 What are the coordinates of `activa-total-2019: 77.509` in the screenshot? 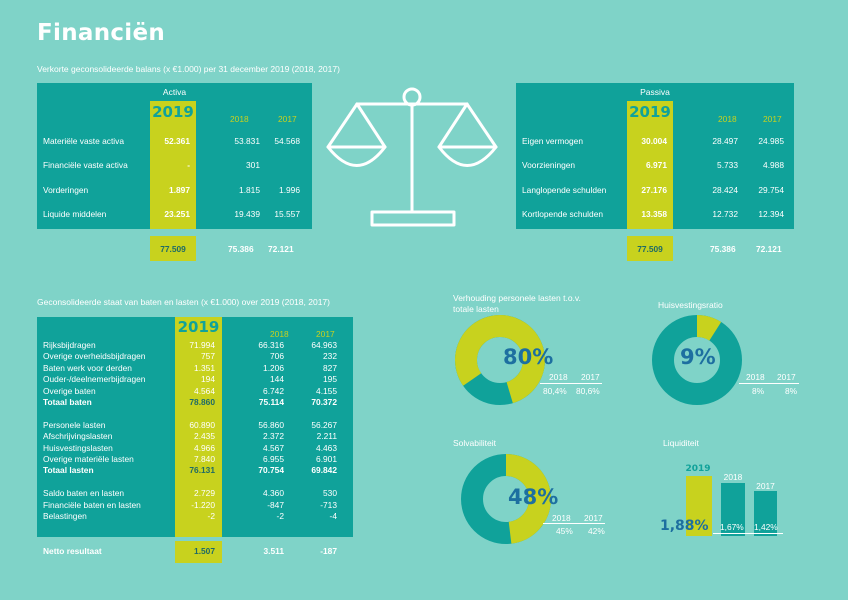 It's located at (173, 249).